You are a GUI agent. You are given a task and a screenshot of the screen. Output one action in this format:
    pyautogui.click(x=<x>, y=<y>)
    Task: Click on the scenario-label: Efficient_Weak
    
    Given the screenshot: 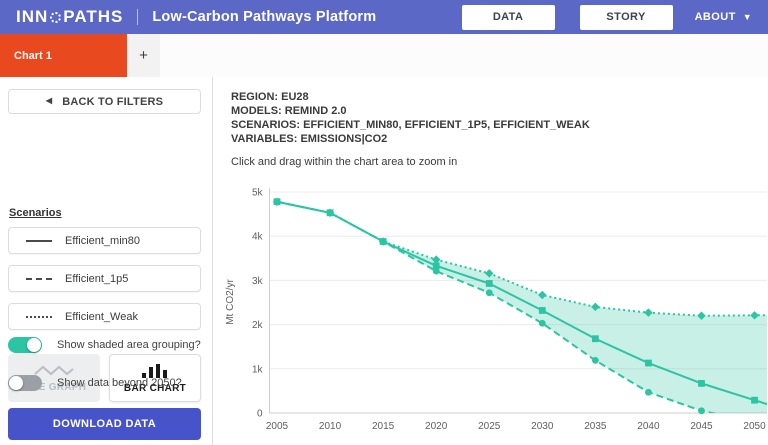 What is the action you would take?
    pyautogui.click(x=101, y=316)
    